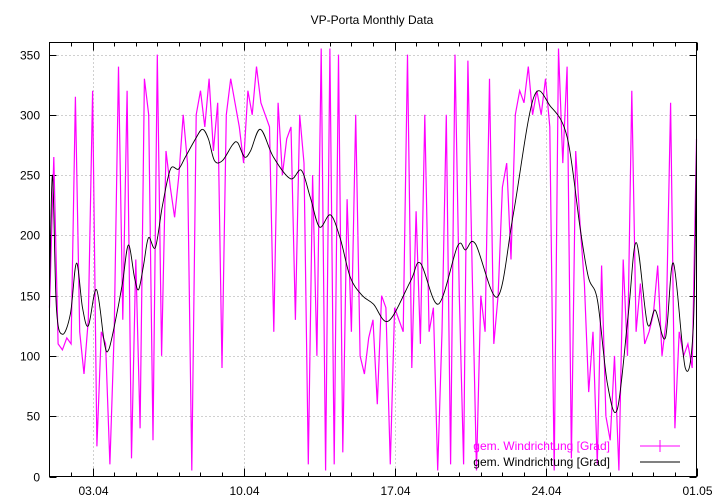  I want to click on legend-label-smoothed: gem. Windrichtung [Grad], so click(541, 462).